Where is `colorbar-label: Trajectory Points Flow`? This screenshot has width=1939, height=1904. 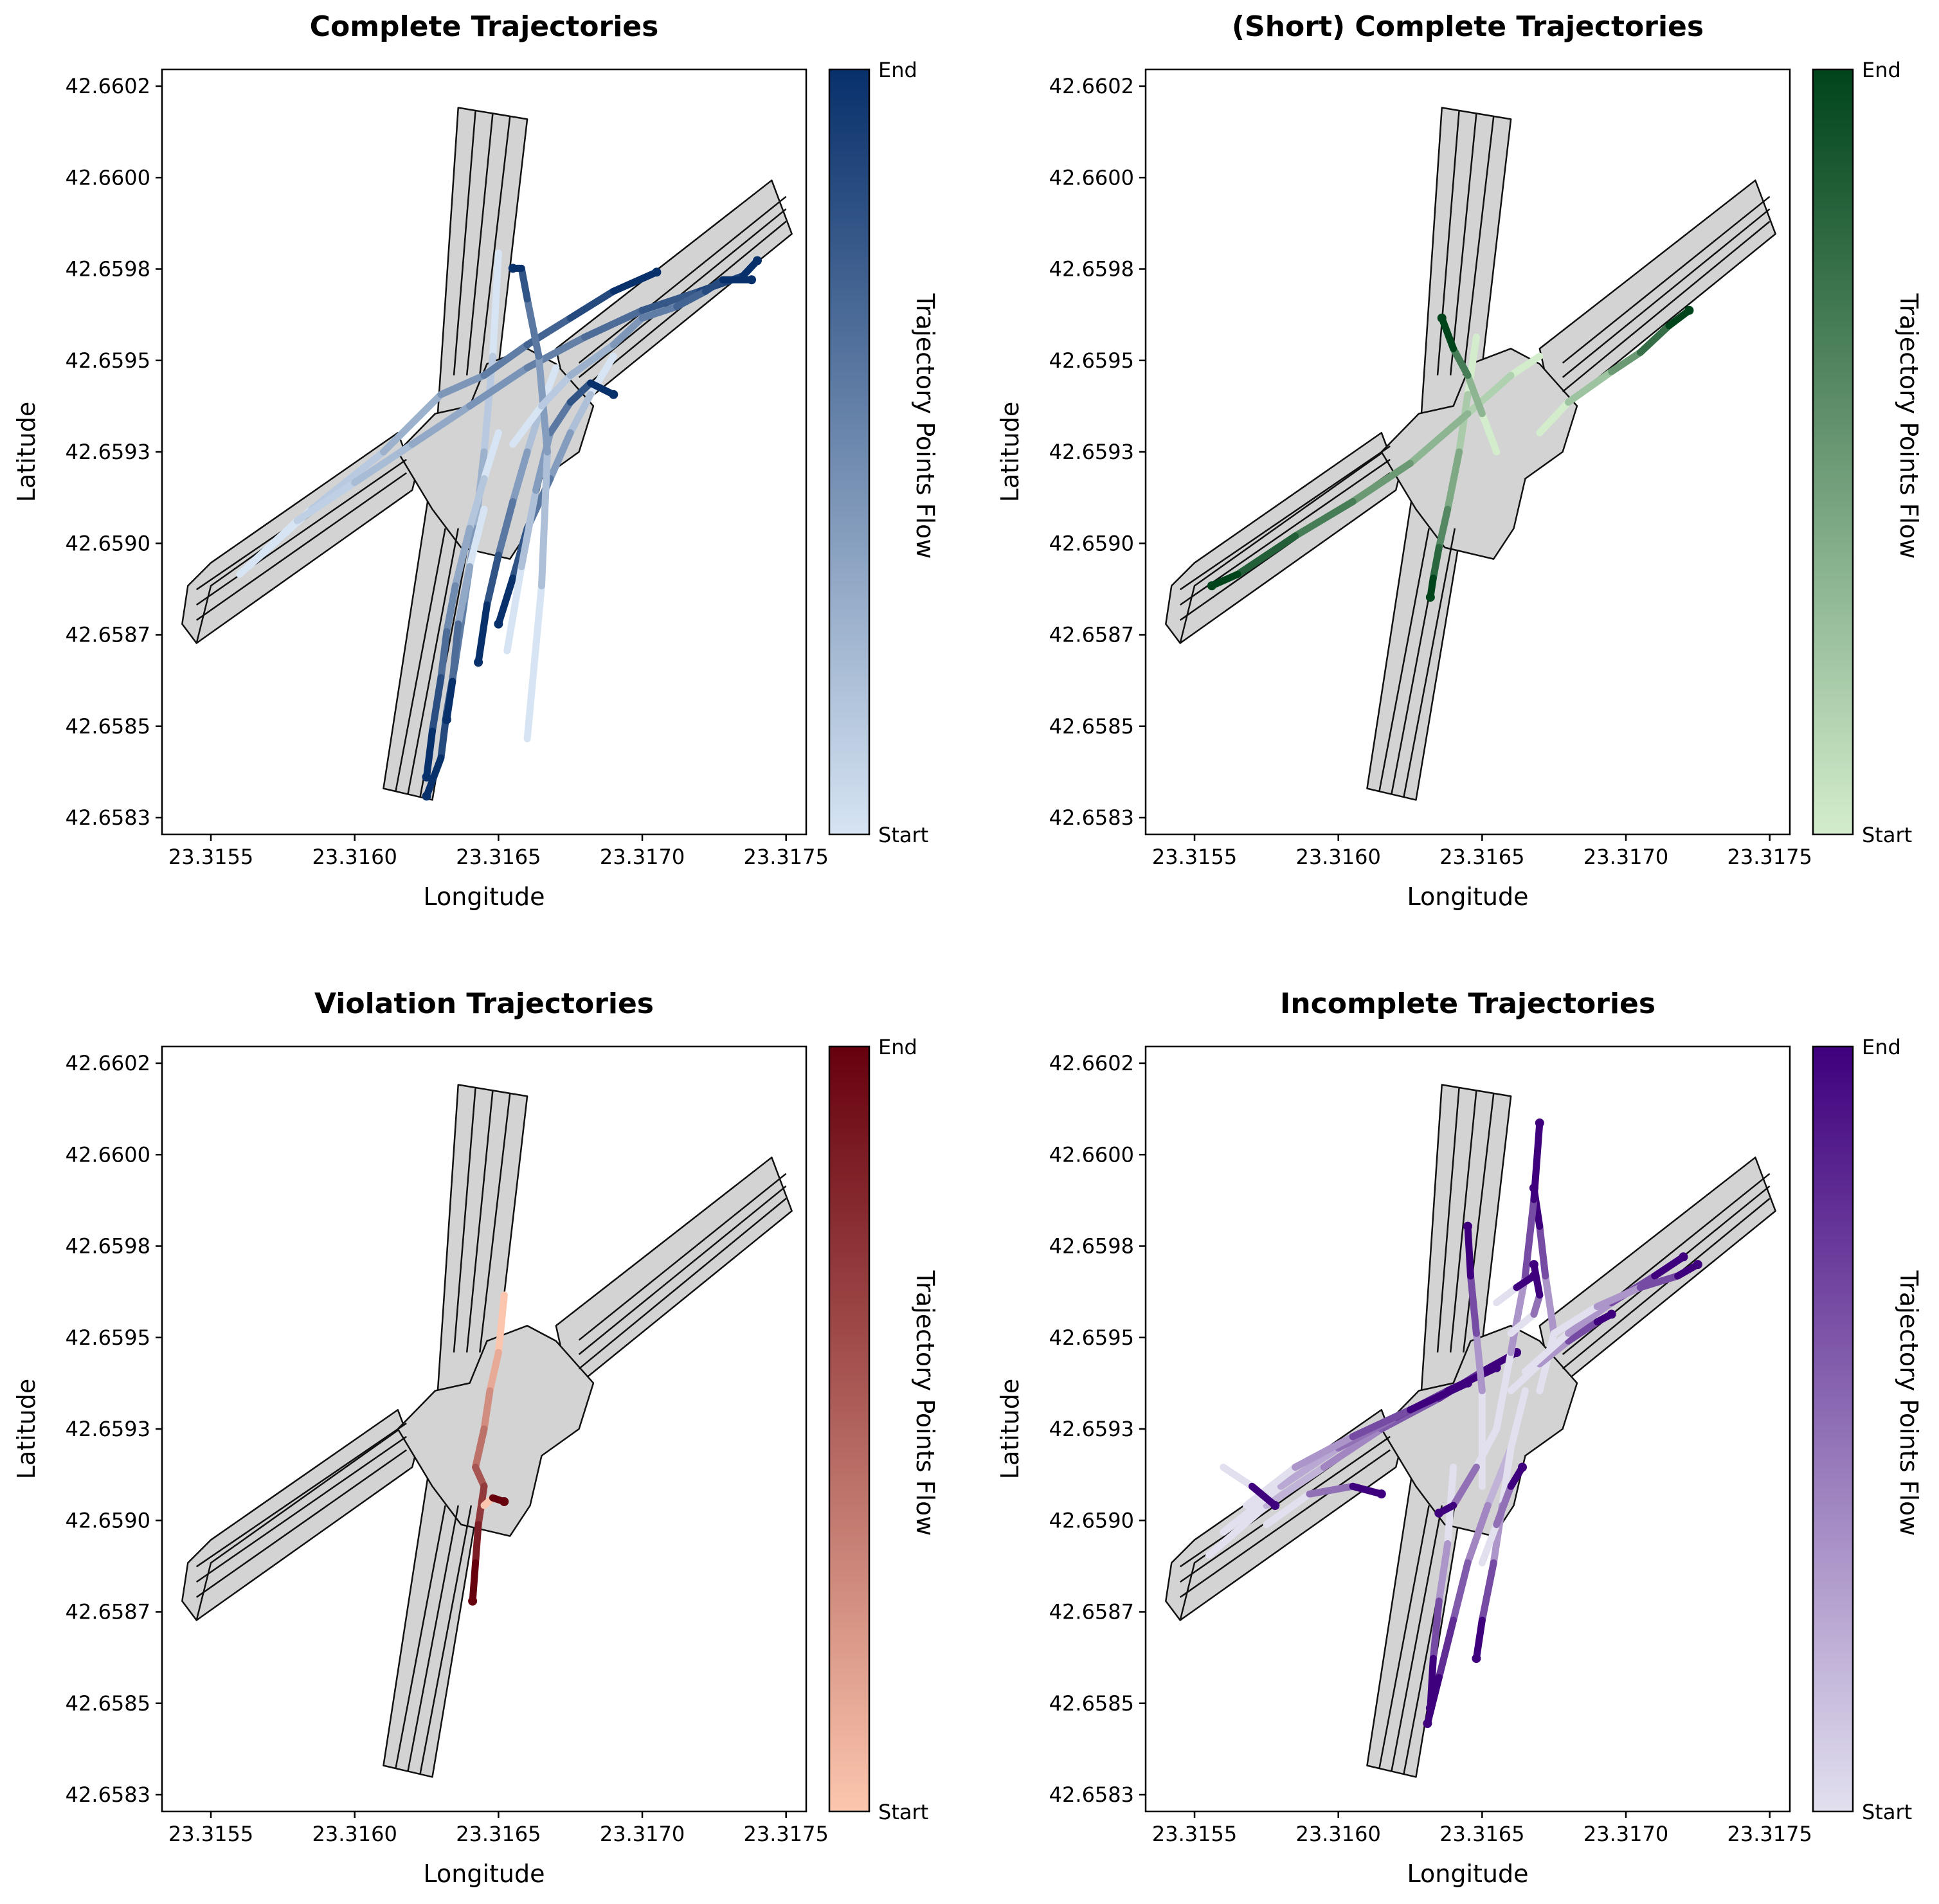 colorbar-label: Trajectory Points Flow is located at coordinates (1909, 426).